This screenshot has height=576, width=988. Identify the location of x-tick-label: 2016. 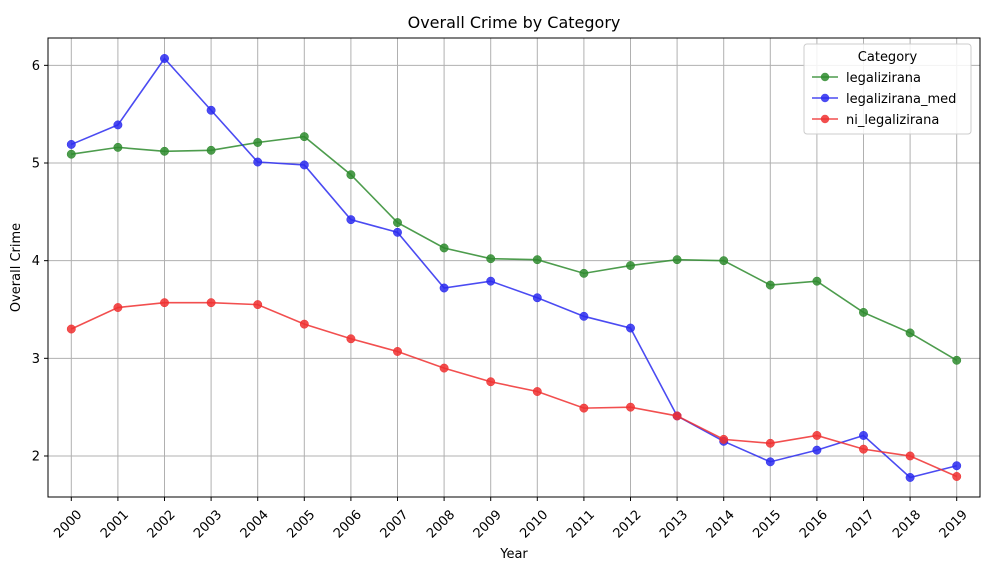
(814, 524).